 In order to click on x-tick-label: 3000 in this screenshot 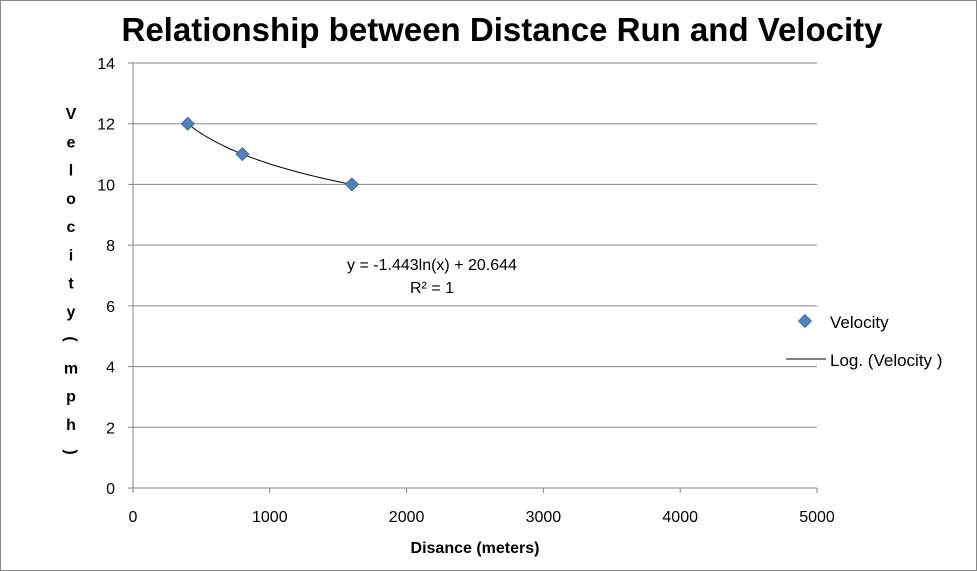, I will do `click(544, 517)`.